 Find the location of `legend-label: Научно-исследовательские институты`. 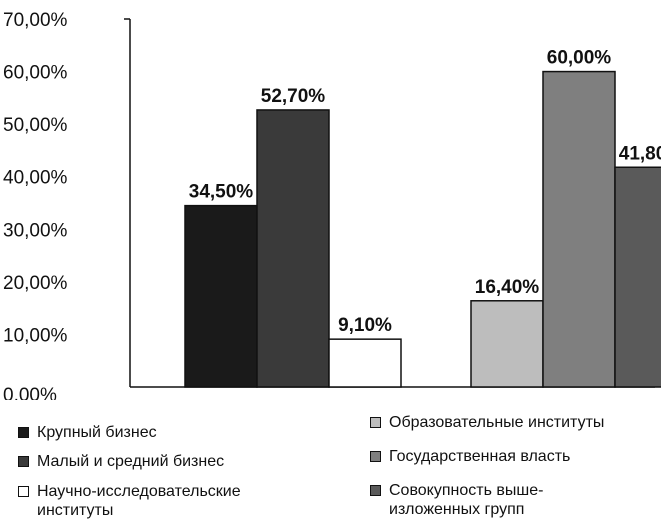

legend-label: Научно-исследовательские институты is located at coordinates (139, 501).